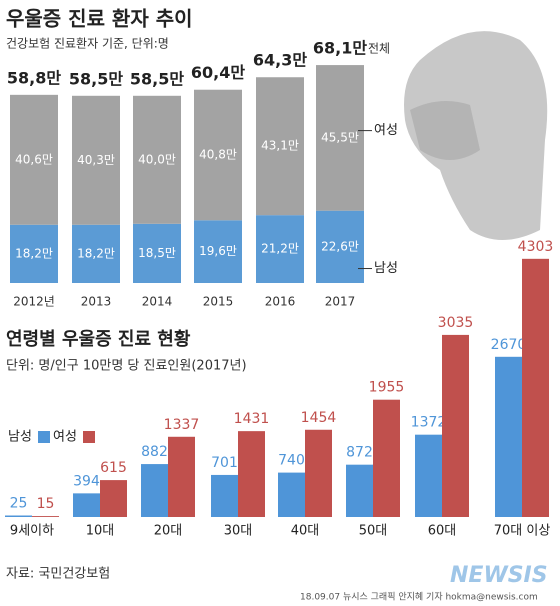 The width and height of the screenshot is (560, 606). I want to click on value-label: 19,6만, so click(218, 251).